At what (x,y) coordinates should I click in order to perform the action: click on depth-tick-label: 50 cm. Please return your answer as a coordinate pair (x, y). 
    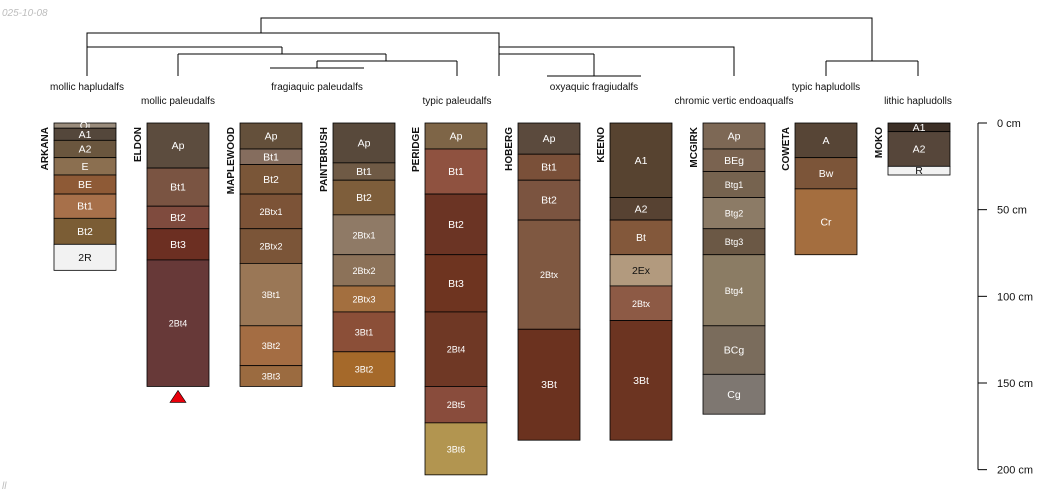
    Looking at the image, I should click on (1012, 211).